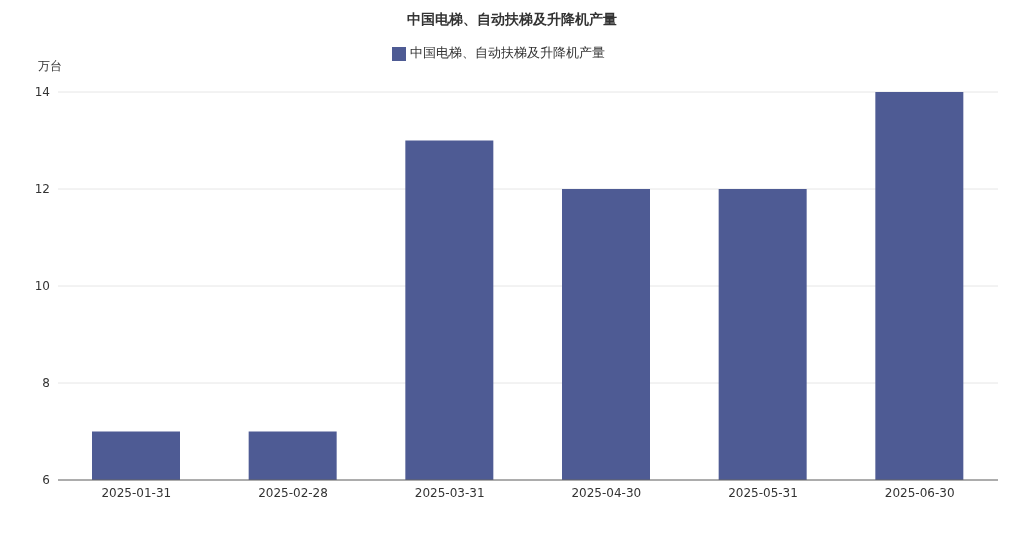 This screenshot has height=550, width=1024. I want to click on chart-title: 中国电梯、自动扶梯及升降机产量, so click(512, 19).